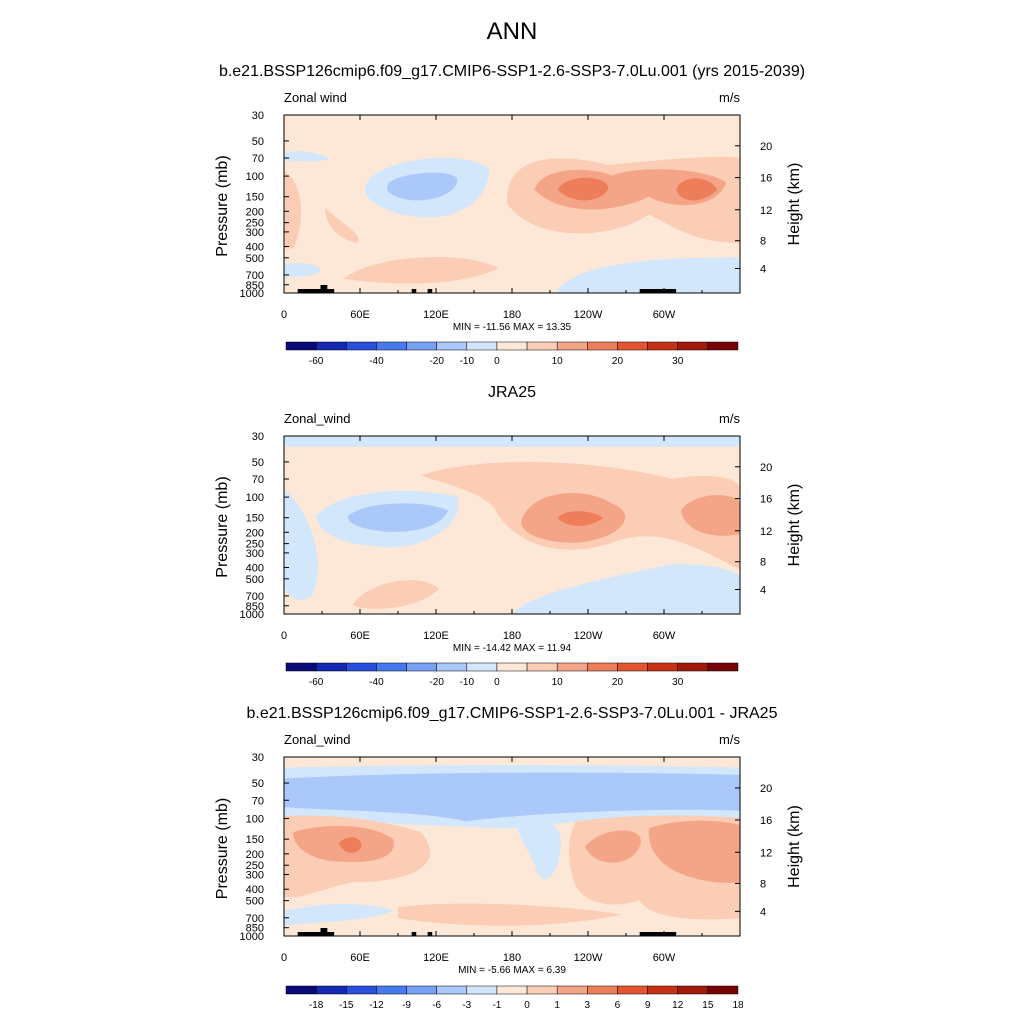  I want to click on colorbar-label: 12, so click(678, 1005).